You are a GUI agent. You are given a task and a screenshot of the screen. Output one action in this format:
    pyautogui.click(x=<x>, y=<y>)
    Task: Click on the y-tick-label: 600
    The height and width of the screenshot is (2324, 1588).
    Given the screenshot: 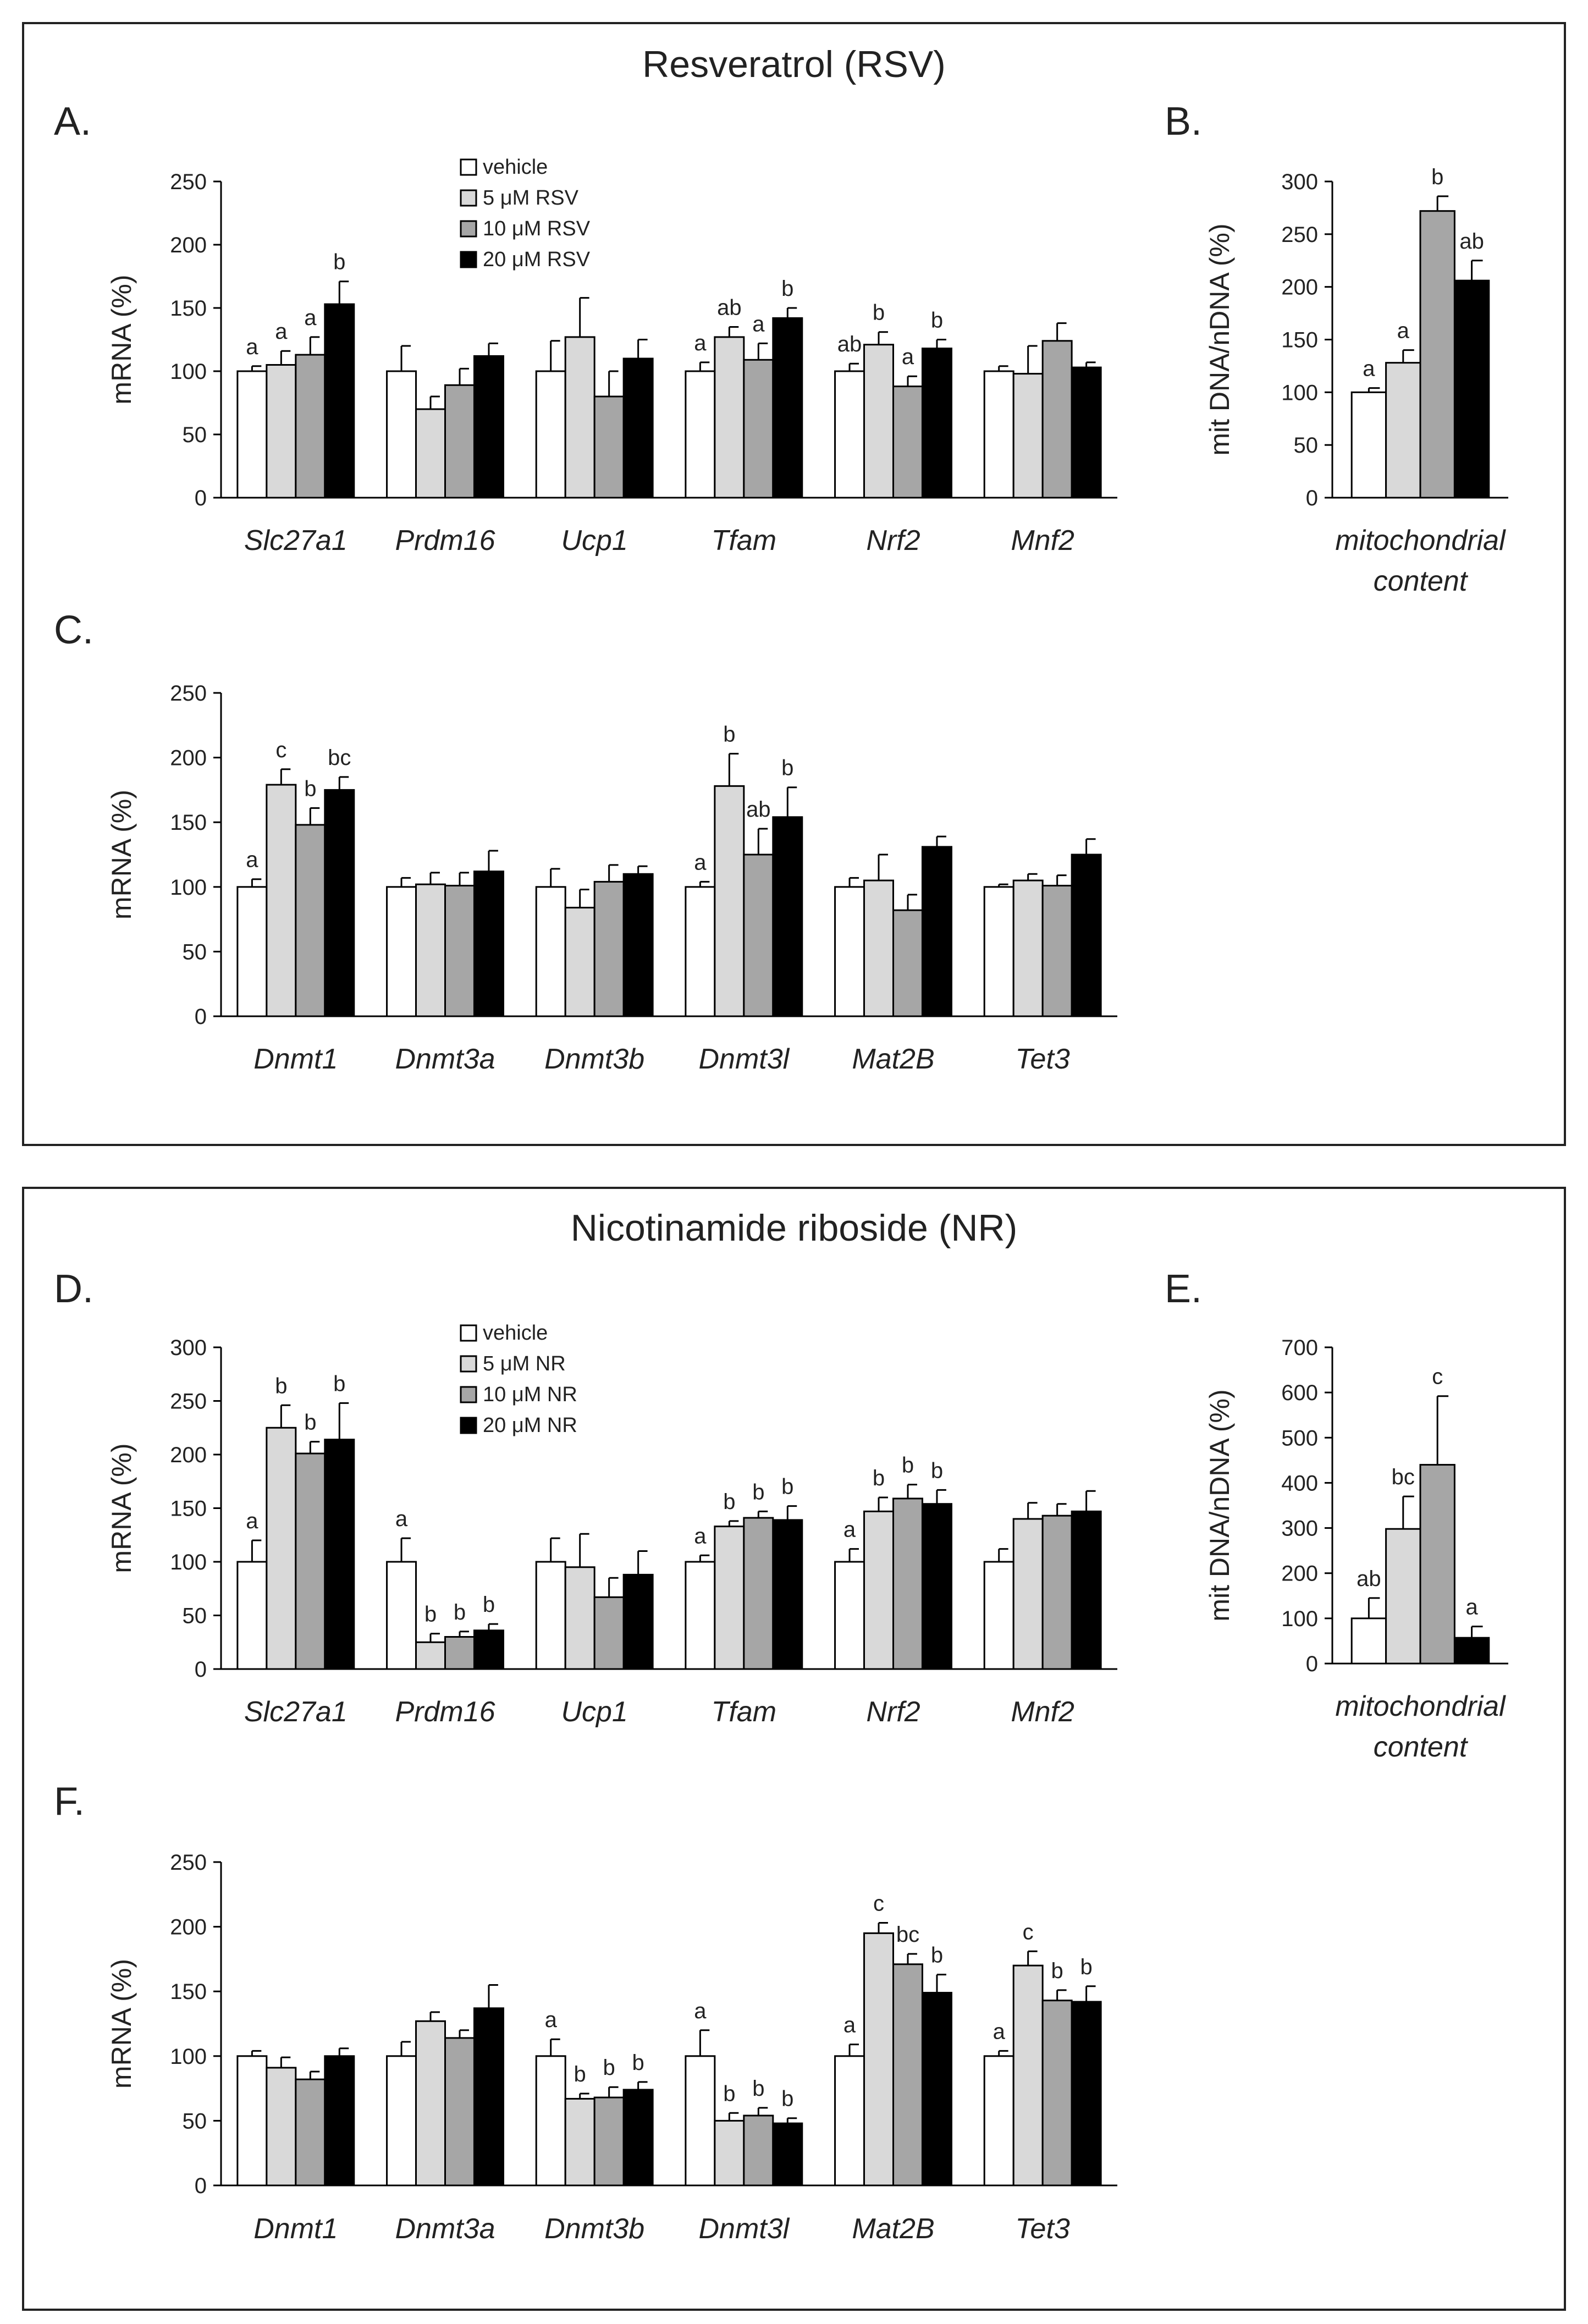 What is the action you would take?
    pyautogui.click(x=1299, y=1393)
    